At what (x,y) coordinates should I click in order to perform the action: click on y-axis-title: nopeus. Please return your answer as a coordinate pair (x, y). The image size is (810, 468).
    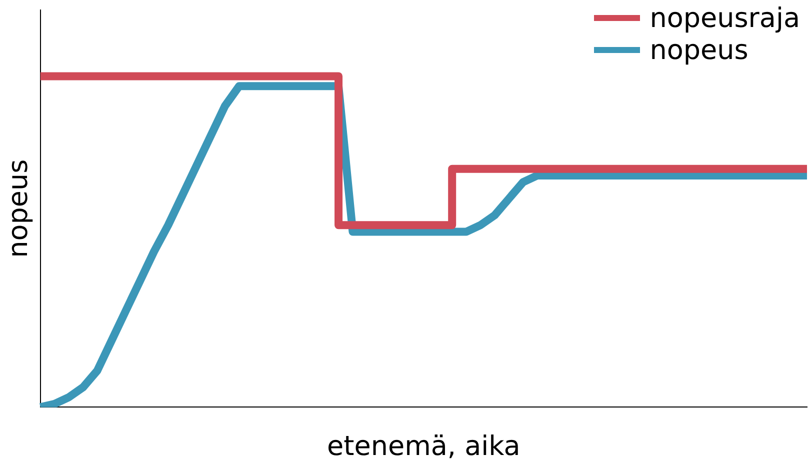
    Looking at the image, I should click on (18, 208).